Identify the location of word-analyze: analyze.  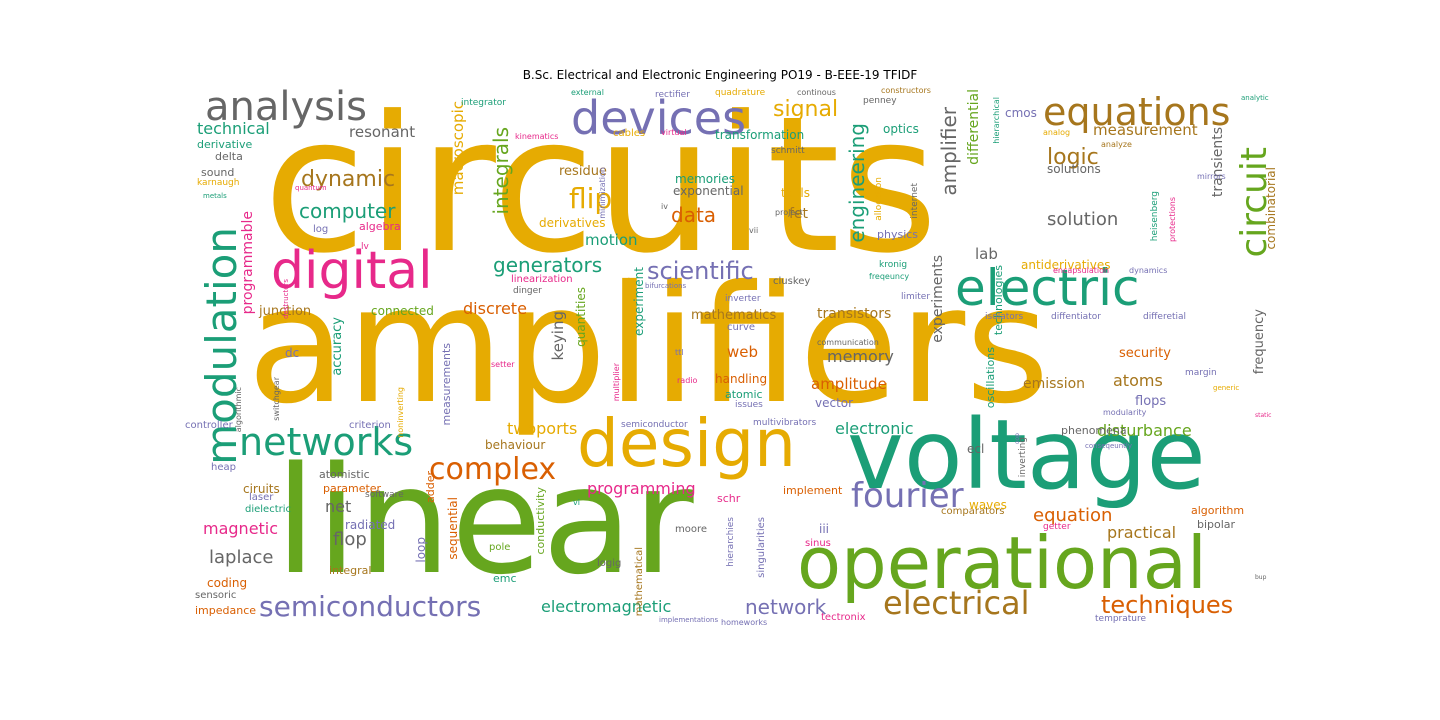
(1116, 144).